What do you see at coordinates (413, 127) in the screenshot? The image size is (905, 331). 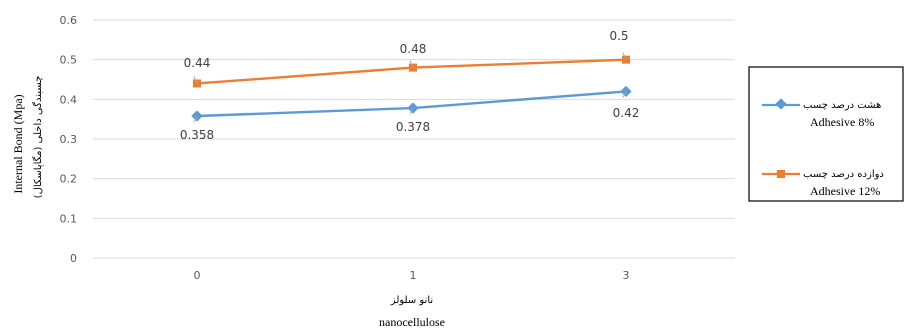 I see `series-0-data-label-1: 0.378` at bounding box center [413, 127].